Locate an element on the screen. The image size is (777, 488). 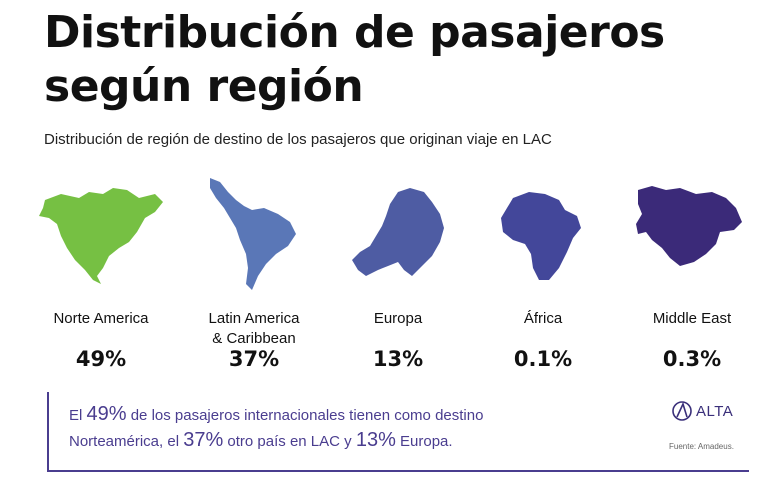
highlight-37: 37% is located at coordinates (203, 440).